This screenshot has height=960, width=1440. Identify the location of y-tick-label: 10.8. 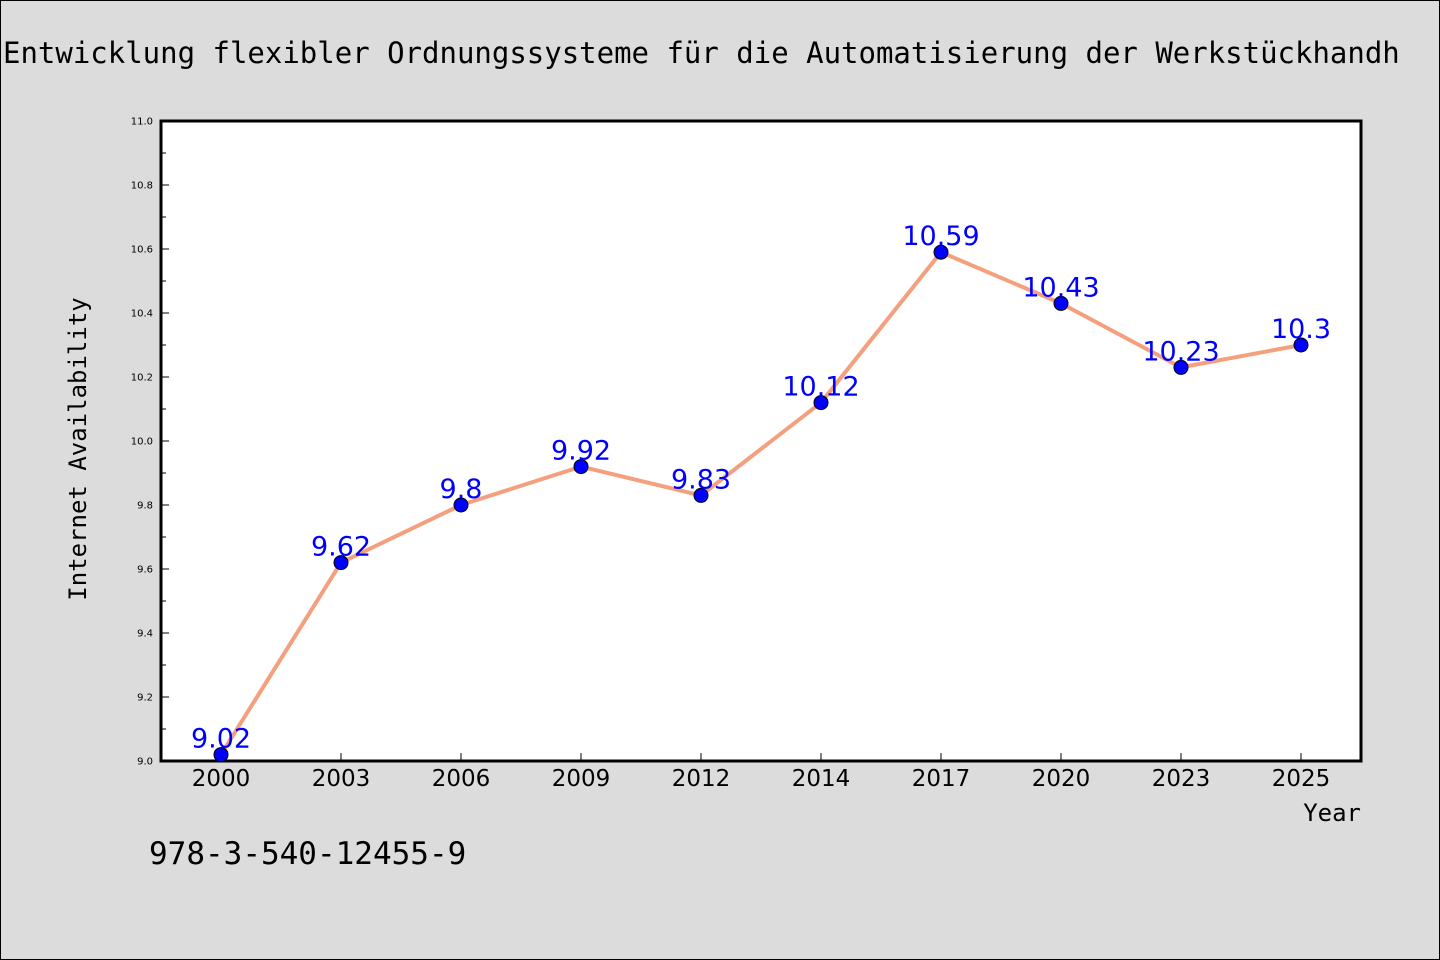
(142, 186).